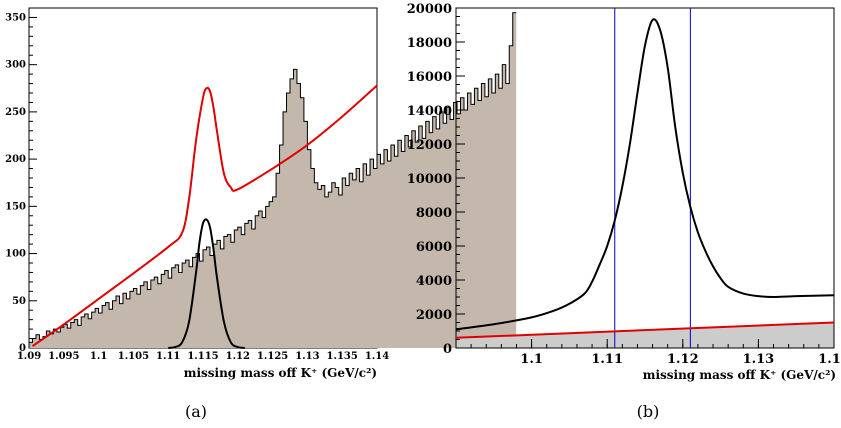 The image size is (841, 428). Describe the element at coordinates (652, 178) in the screenshot. I see `panel-b-window-lines` at that location.